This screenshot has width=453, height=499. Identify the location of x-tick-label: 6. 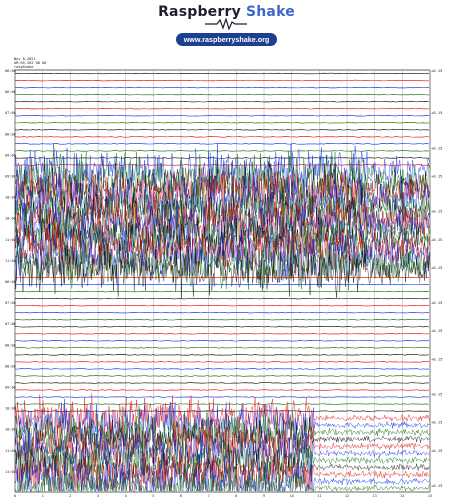
(181, 496).